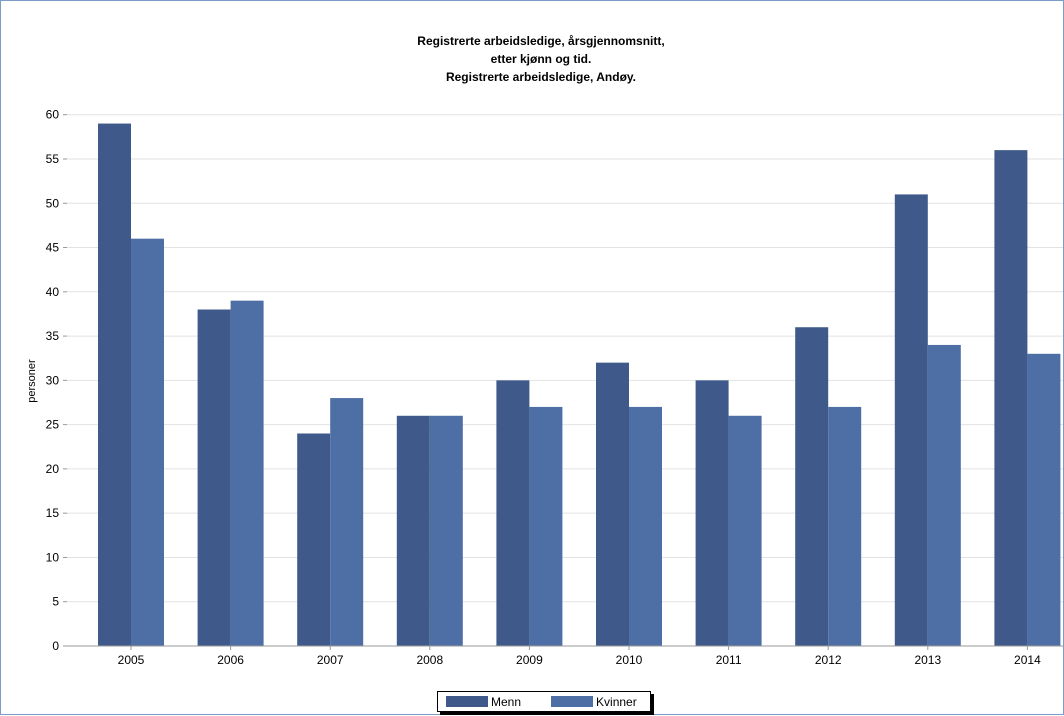 The height and width of the screenshot is (716, 1064). I want to click on y-axis-label: personer, so click(32, 381).